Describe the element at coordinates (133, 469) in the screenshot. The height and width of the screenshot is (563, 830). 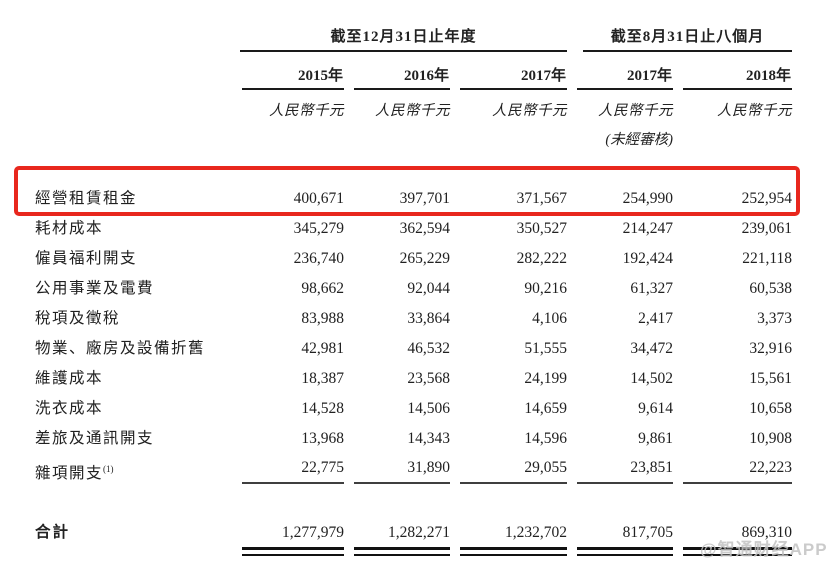
I see `row-label: 雜項開支(1)` at that location.